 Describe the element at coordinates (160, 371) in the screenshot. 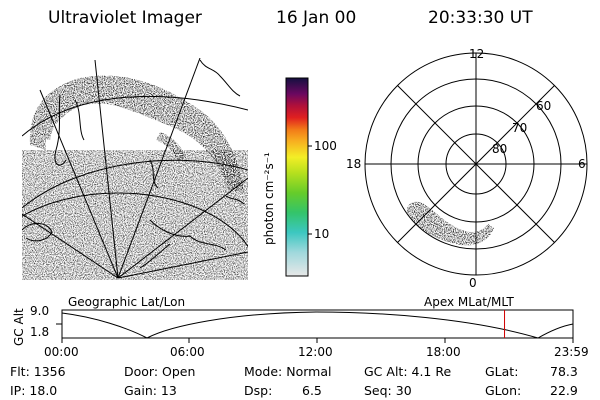

I see `door-status: Door: Open` at that location.